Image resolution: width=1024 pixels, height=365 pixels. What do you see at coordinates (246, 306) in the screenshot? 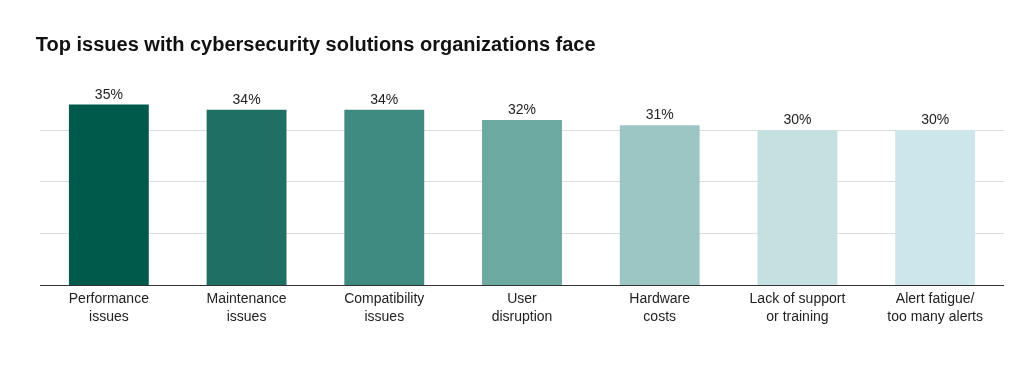
I see `x-tick-label: Maintenance issues` at bounding box center [246, 306].